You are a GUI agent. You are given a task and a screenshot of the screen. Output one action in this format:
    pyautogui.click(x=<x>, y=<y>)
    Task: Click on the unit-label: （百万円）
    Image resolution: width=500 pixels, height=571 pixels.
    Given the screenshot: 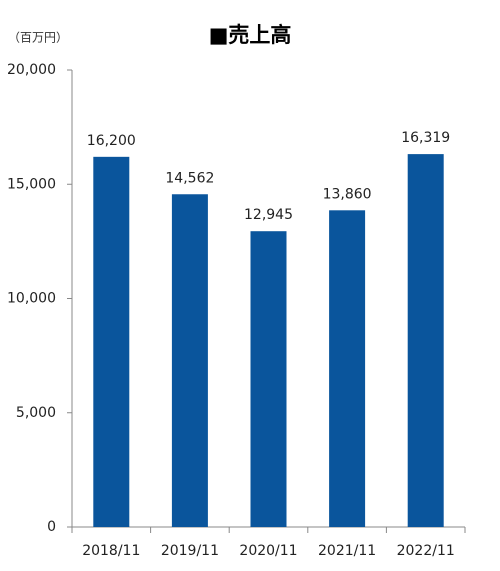 What is the action you would take?
    pyautogui.click(x=38, y=38)
    